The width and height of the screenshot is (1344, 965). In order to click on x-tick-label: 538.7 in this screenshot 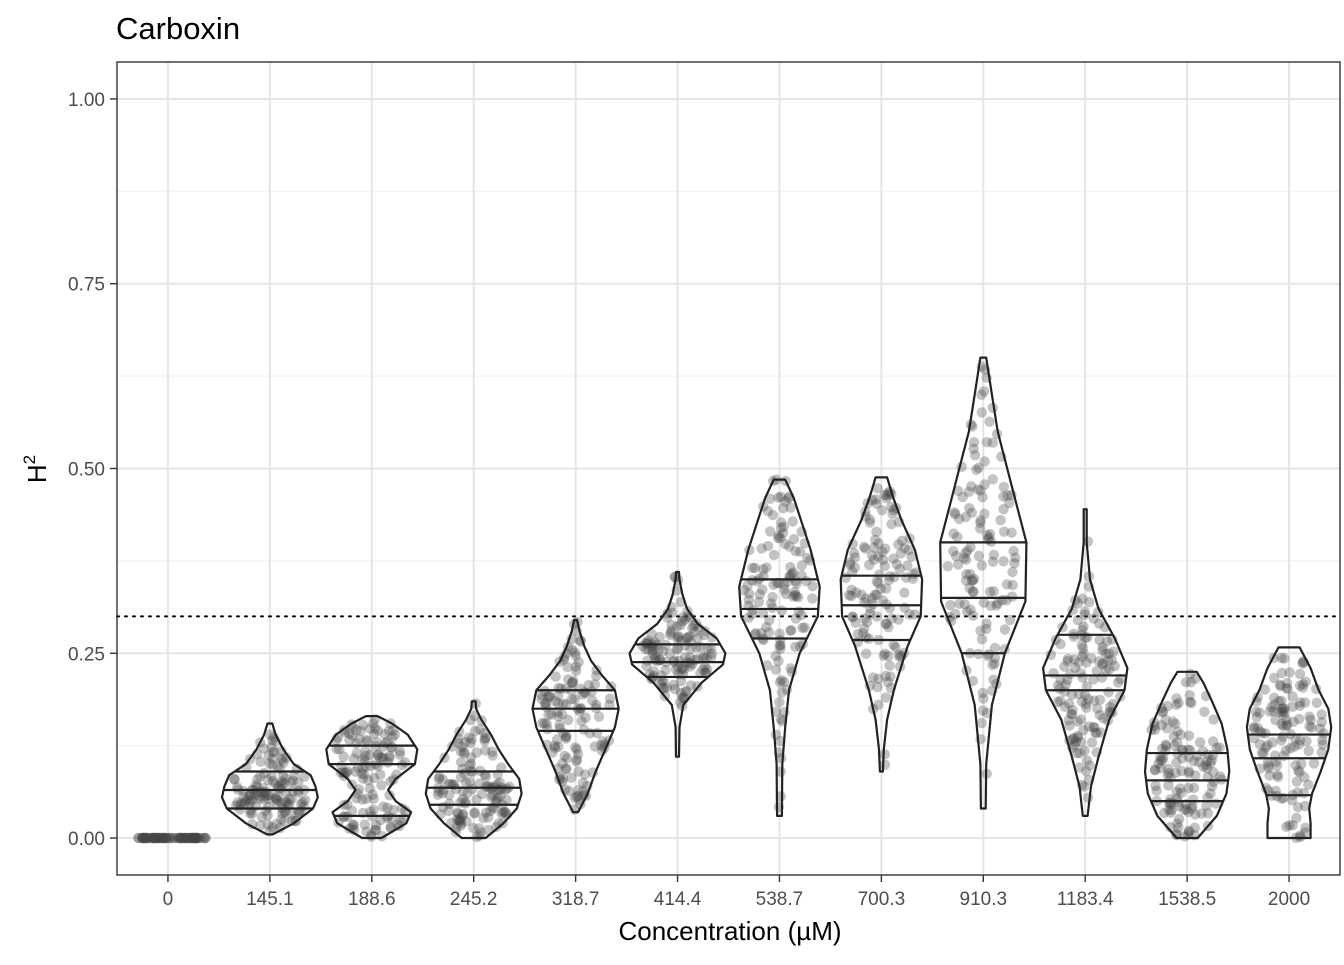, I will do `click(780, 899)`.